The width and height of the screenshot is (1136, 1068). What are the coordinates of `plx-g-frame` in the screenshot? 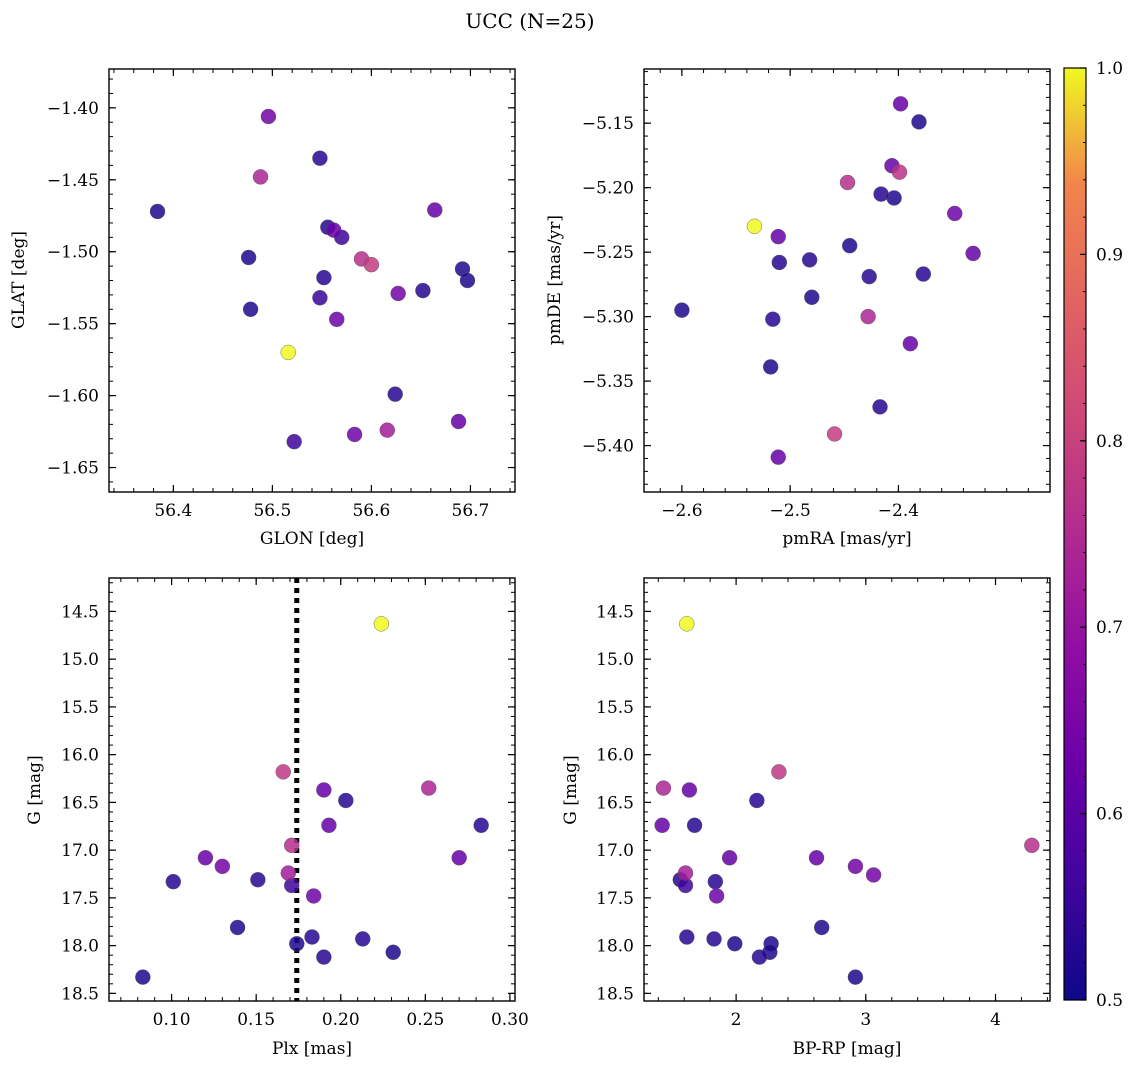 It's located at (312, 789).